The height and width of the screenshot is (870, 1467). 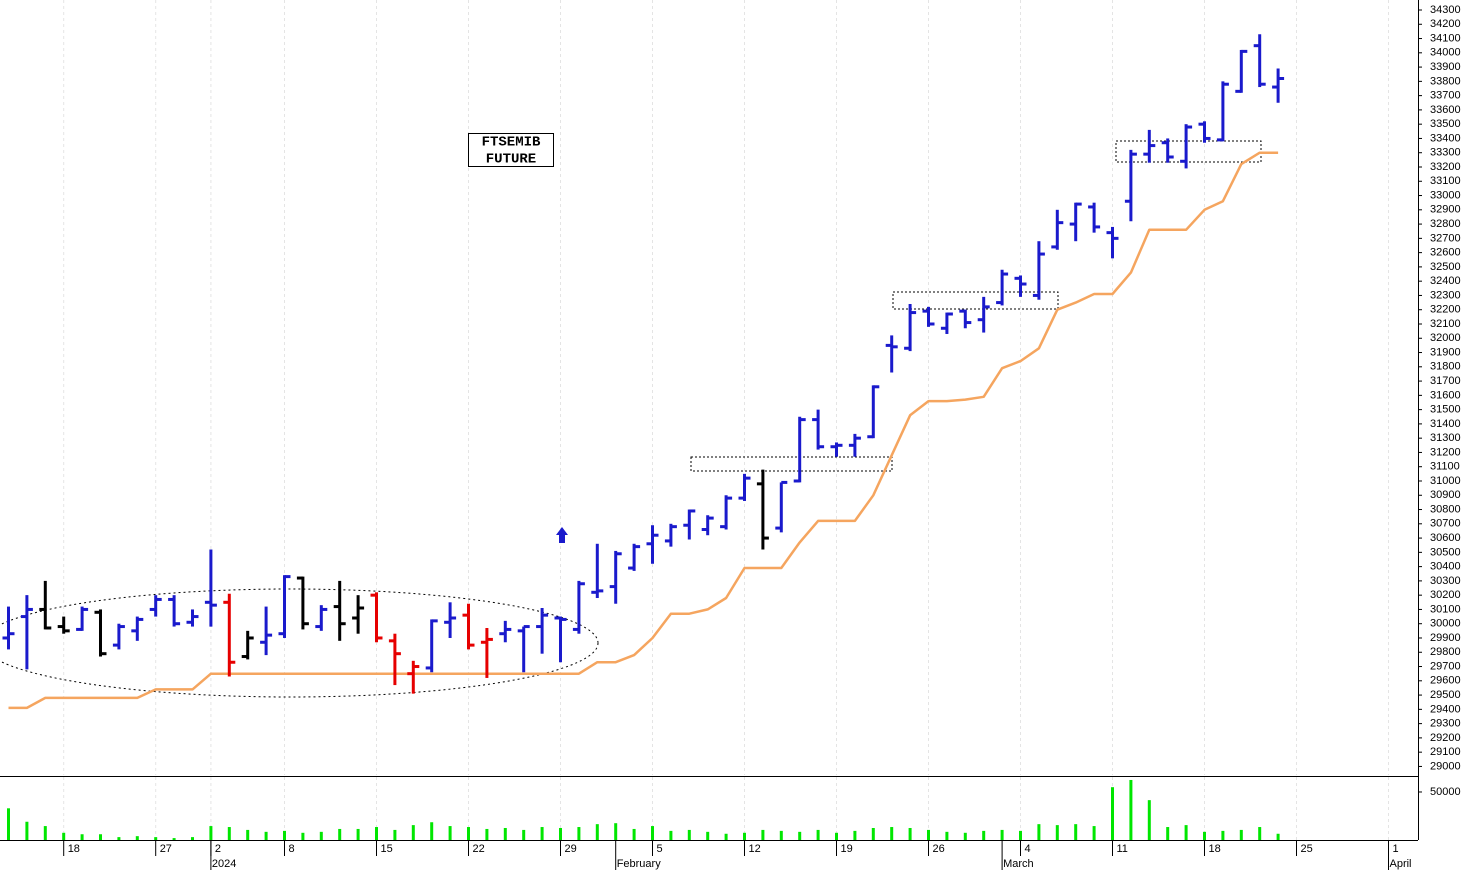 What do you see at coordinates (847, 849) in the screenshot?
I see `x-tick-label: 19` at bounding box center [847, 849].